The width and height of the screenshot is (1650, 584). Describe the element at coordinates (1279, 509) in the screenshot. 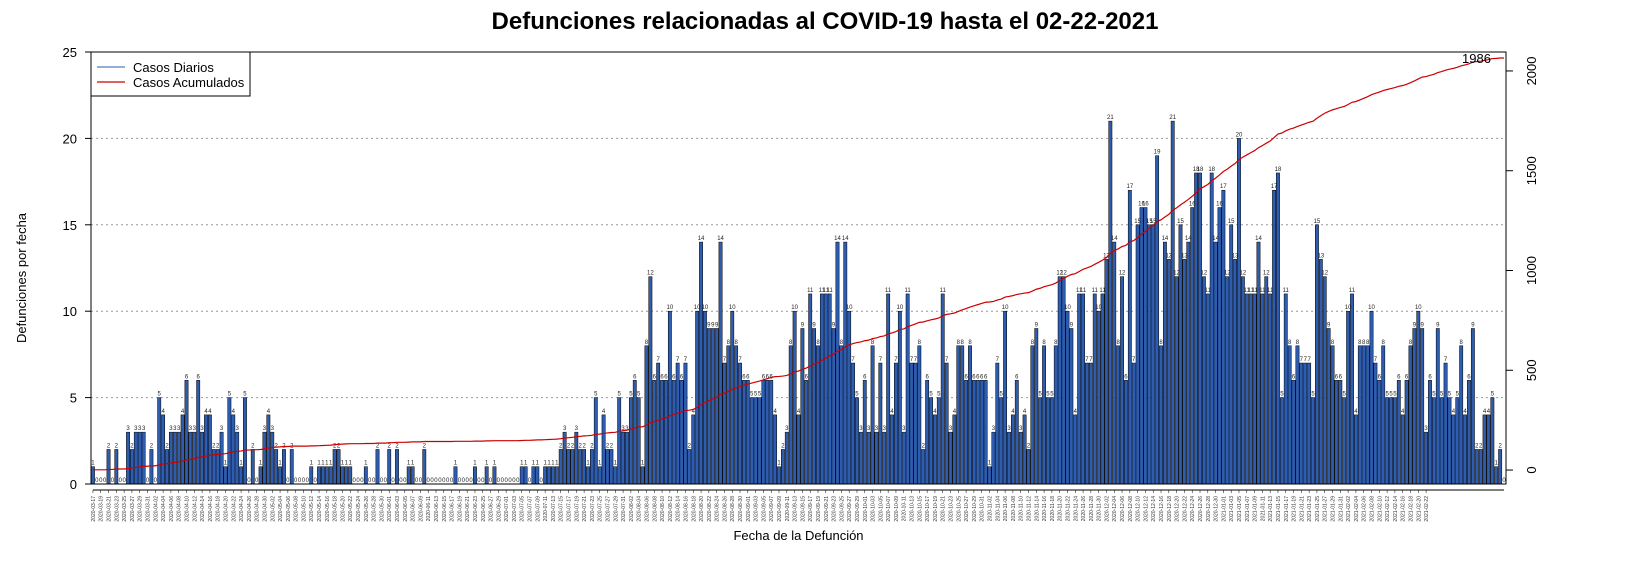

I see `x-tick-label: 2021-01-15` at that location.